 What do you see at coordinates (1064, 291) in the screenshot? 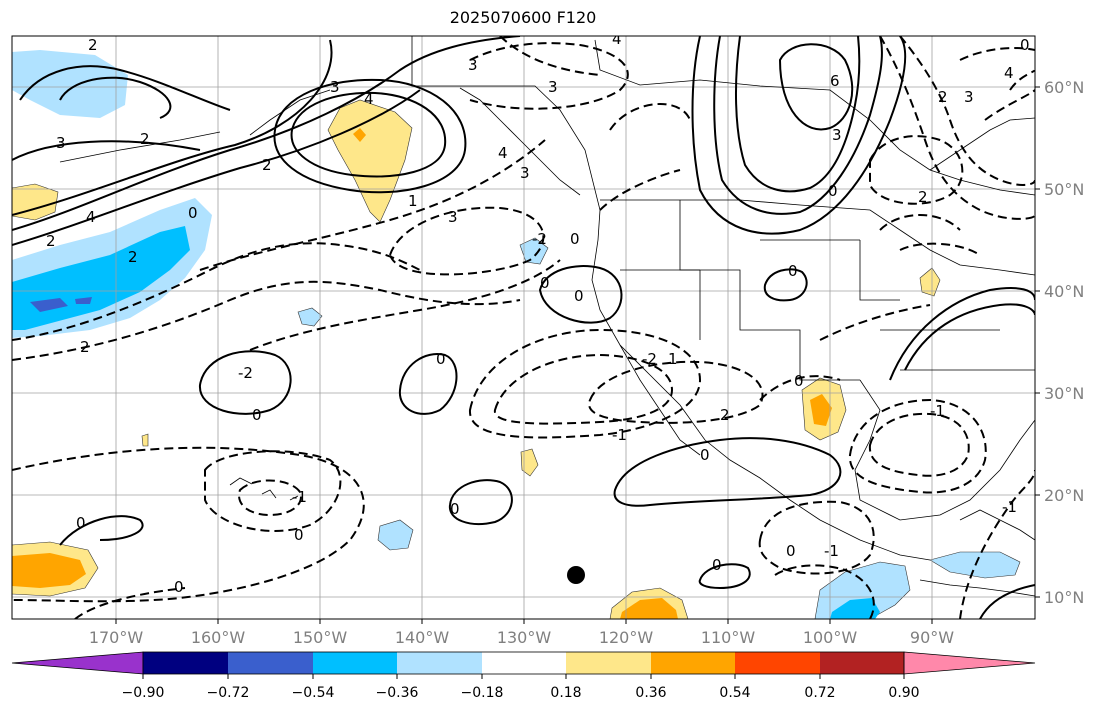
I see `lat-label: 40°N` at bounding box center [1064, 291].